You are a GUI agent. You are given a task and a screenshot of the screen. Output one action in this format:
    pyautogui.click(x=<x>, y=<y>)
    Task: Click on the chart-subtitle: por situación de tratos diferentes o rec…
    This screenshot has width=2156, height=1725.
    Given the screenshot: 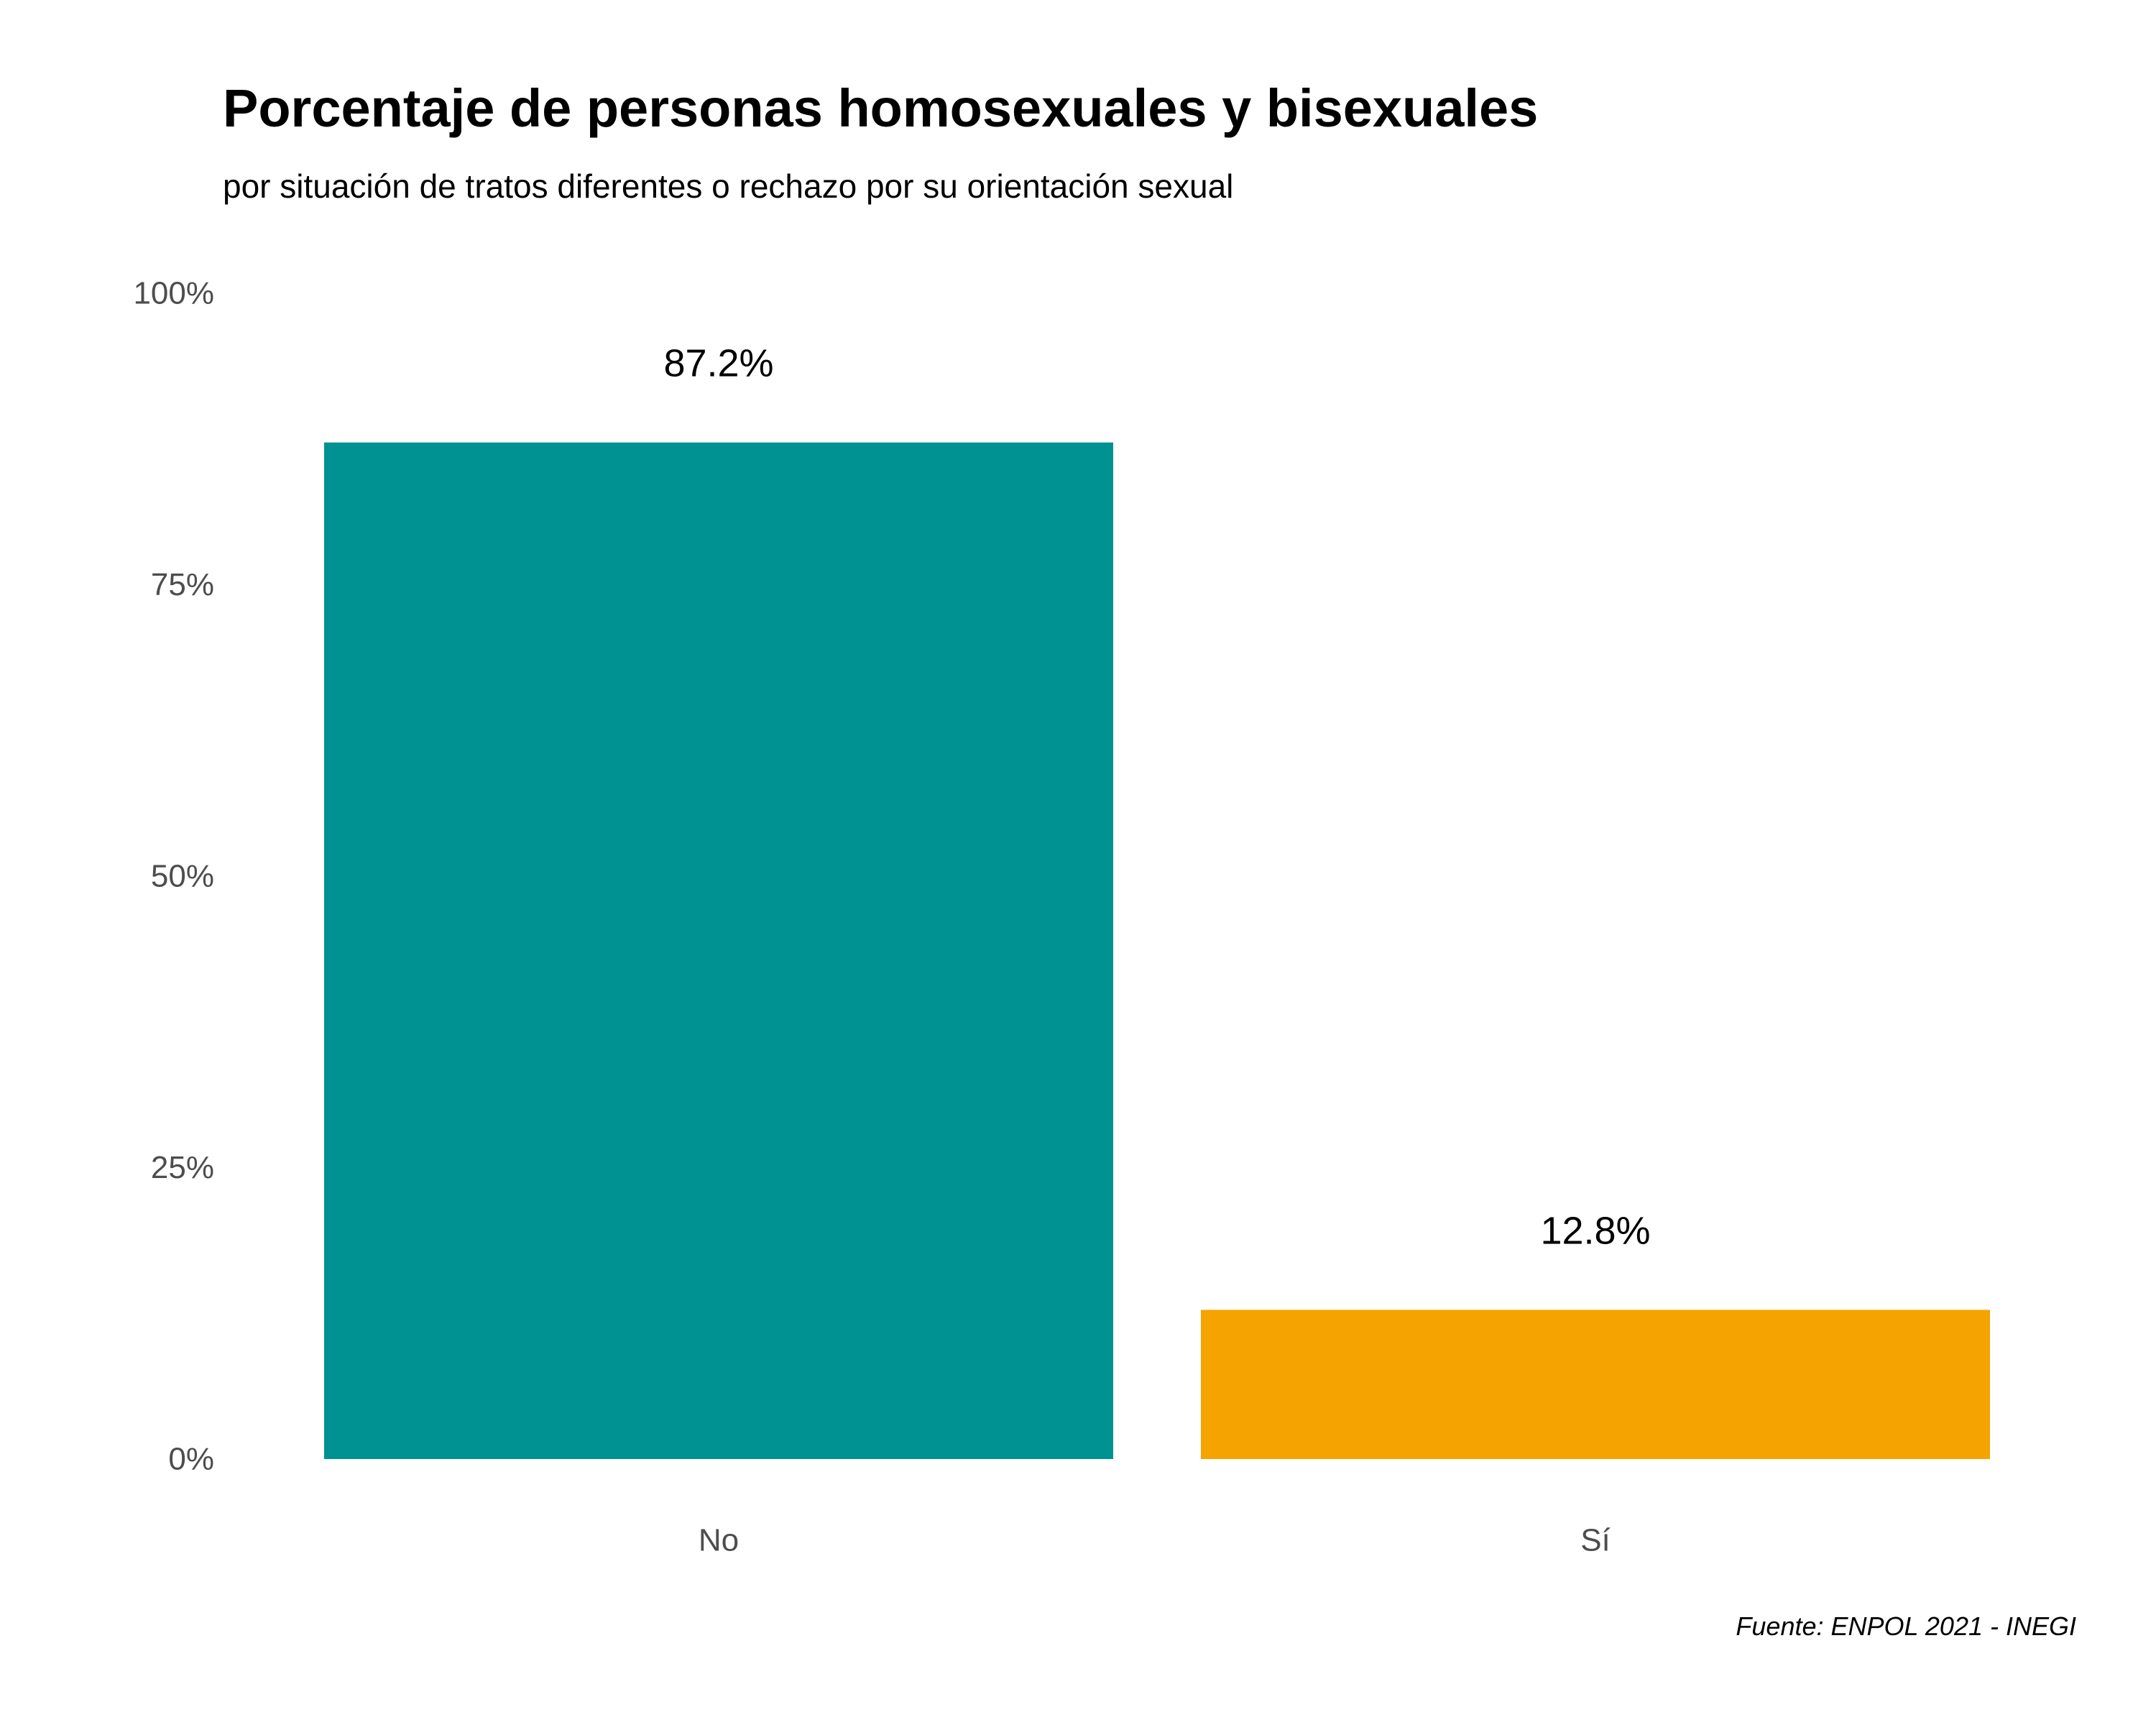 What is the action you would take?
    pyautogui.click(x=728, y=186)
    